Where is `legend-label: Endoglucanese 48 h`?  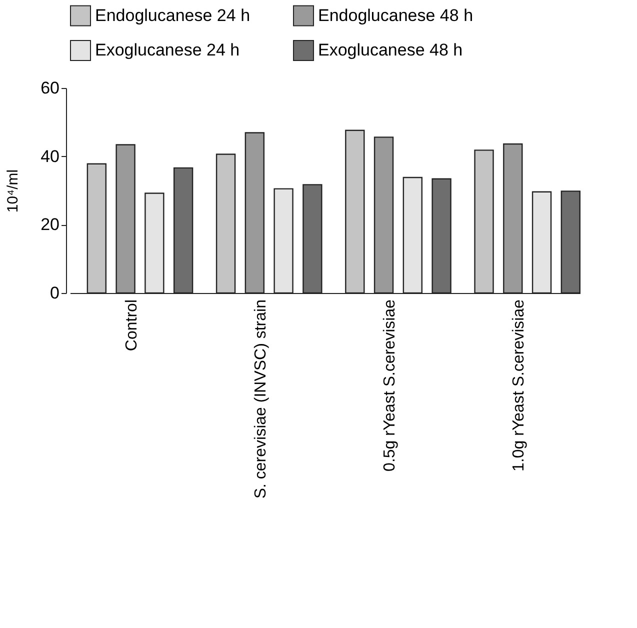 legend-label: Endoglucanese 48 h is located at coordinates (396, 15).